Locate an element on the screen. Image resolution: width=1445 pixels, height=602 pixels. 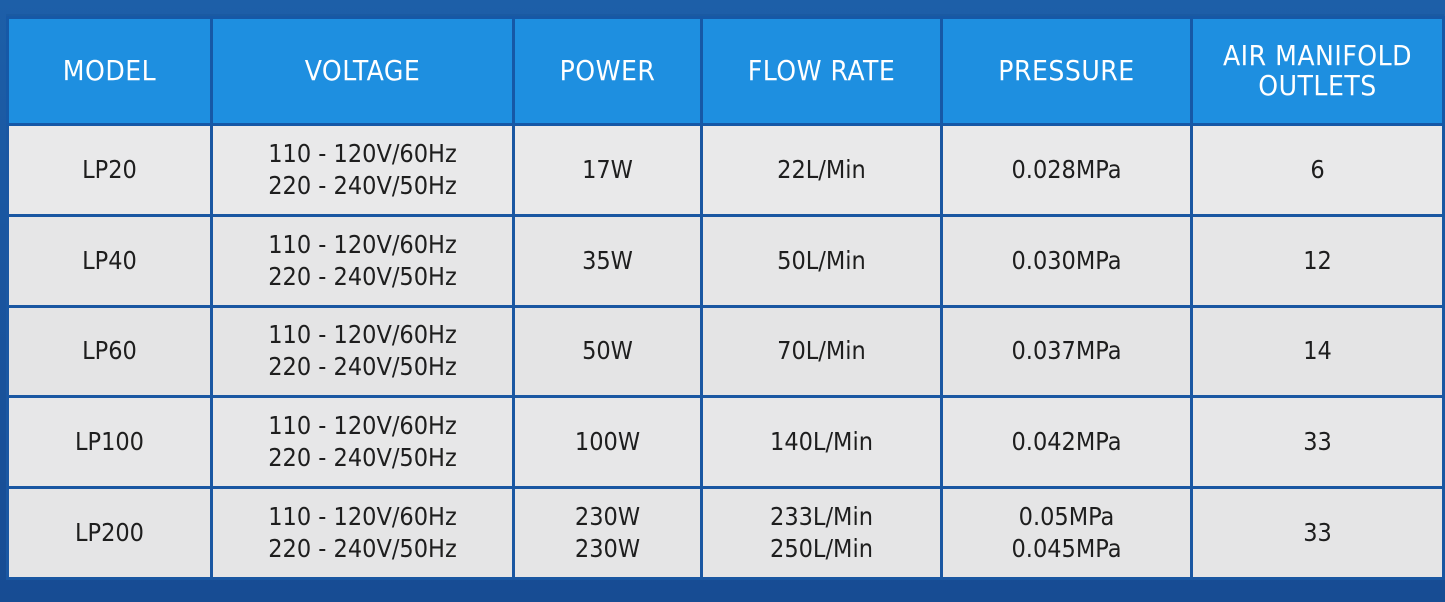
header-voltage-line-1: VOLTAGE is located at coordinates (362, 70).